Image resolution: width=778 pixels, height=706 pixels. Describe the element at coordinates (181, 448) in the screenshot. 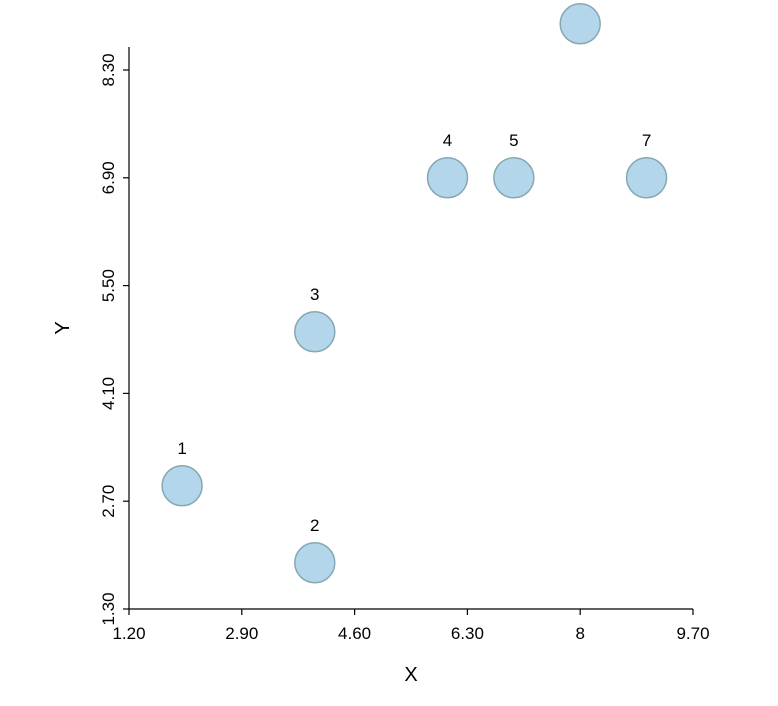

I see `data-point-label: 1` at that location.